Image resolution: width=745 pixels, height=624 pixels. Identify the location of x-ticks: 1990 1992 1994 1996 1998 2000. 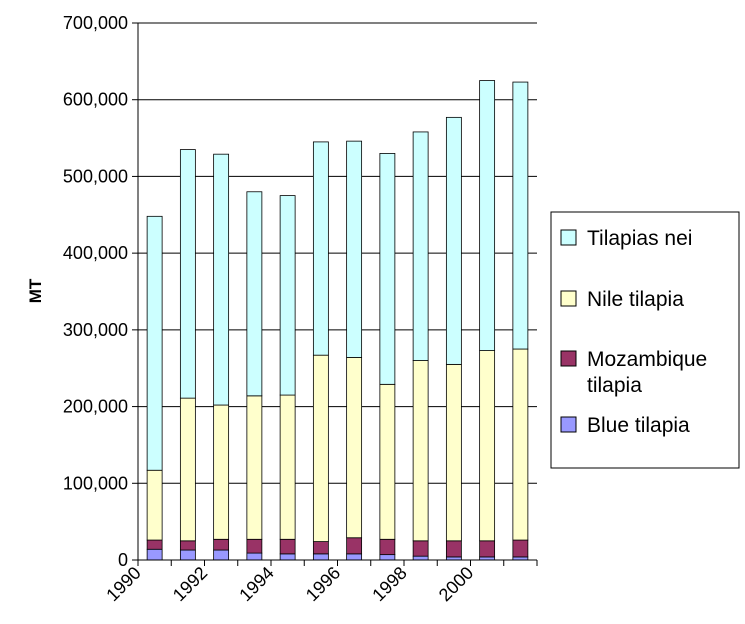
(320, 582).